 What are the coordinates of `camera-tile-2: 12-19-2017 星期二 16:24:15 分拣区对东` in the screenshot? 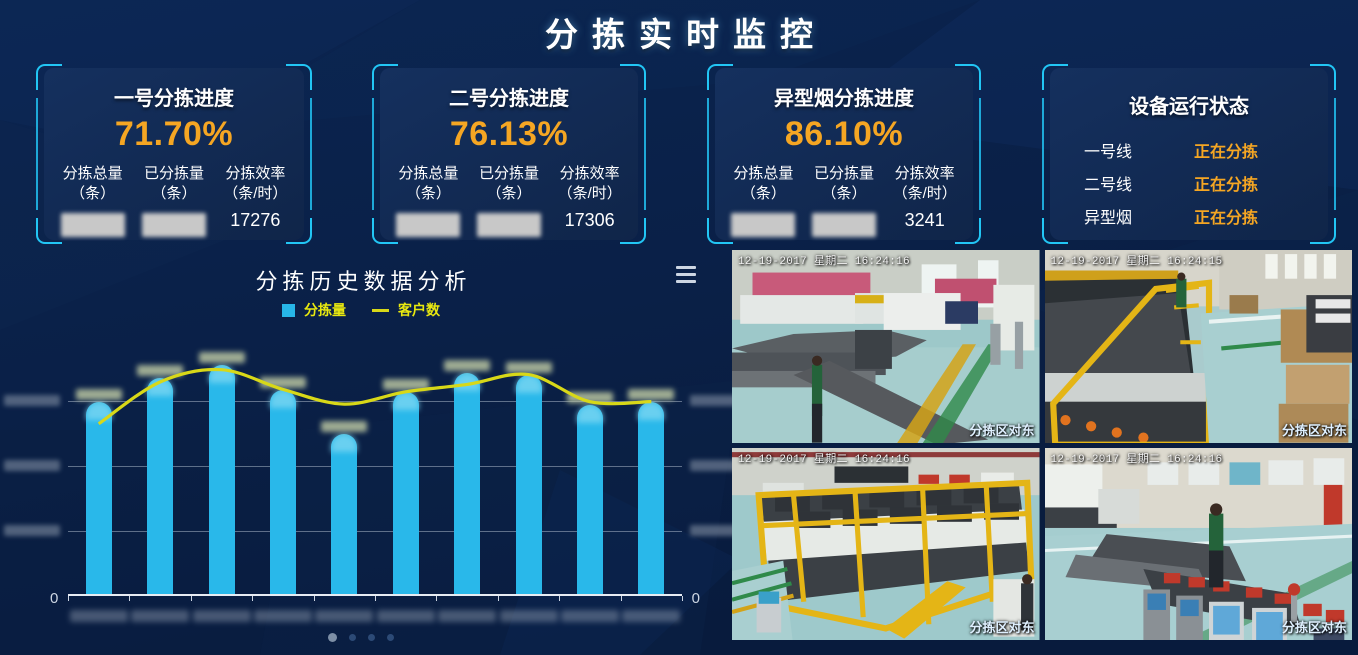 It's located at (1198, 346).